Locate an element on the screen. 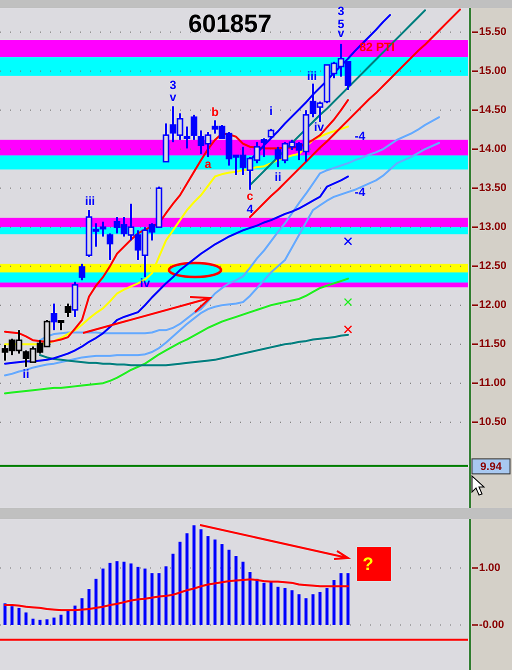 Image resolution: width=512 pixels, height=670 pixels. y-tick-label: 1.00 is located at coordinates (489, 568).